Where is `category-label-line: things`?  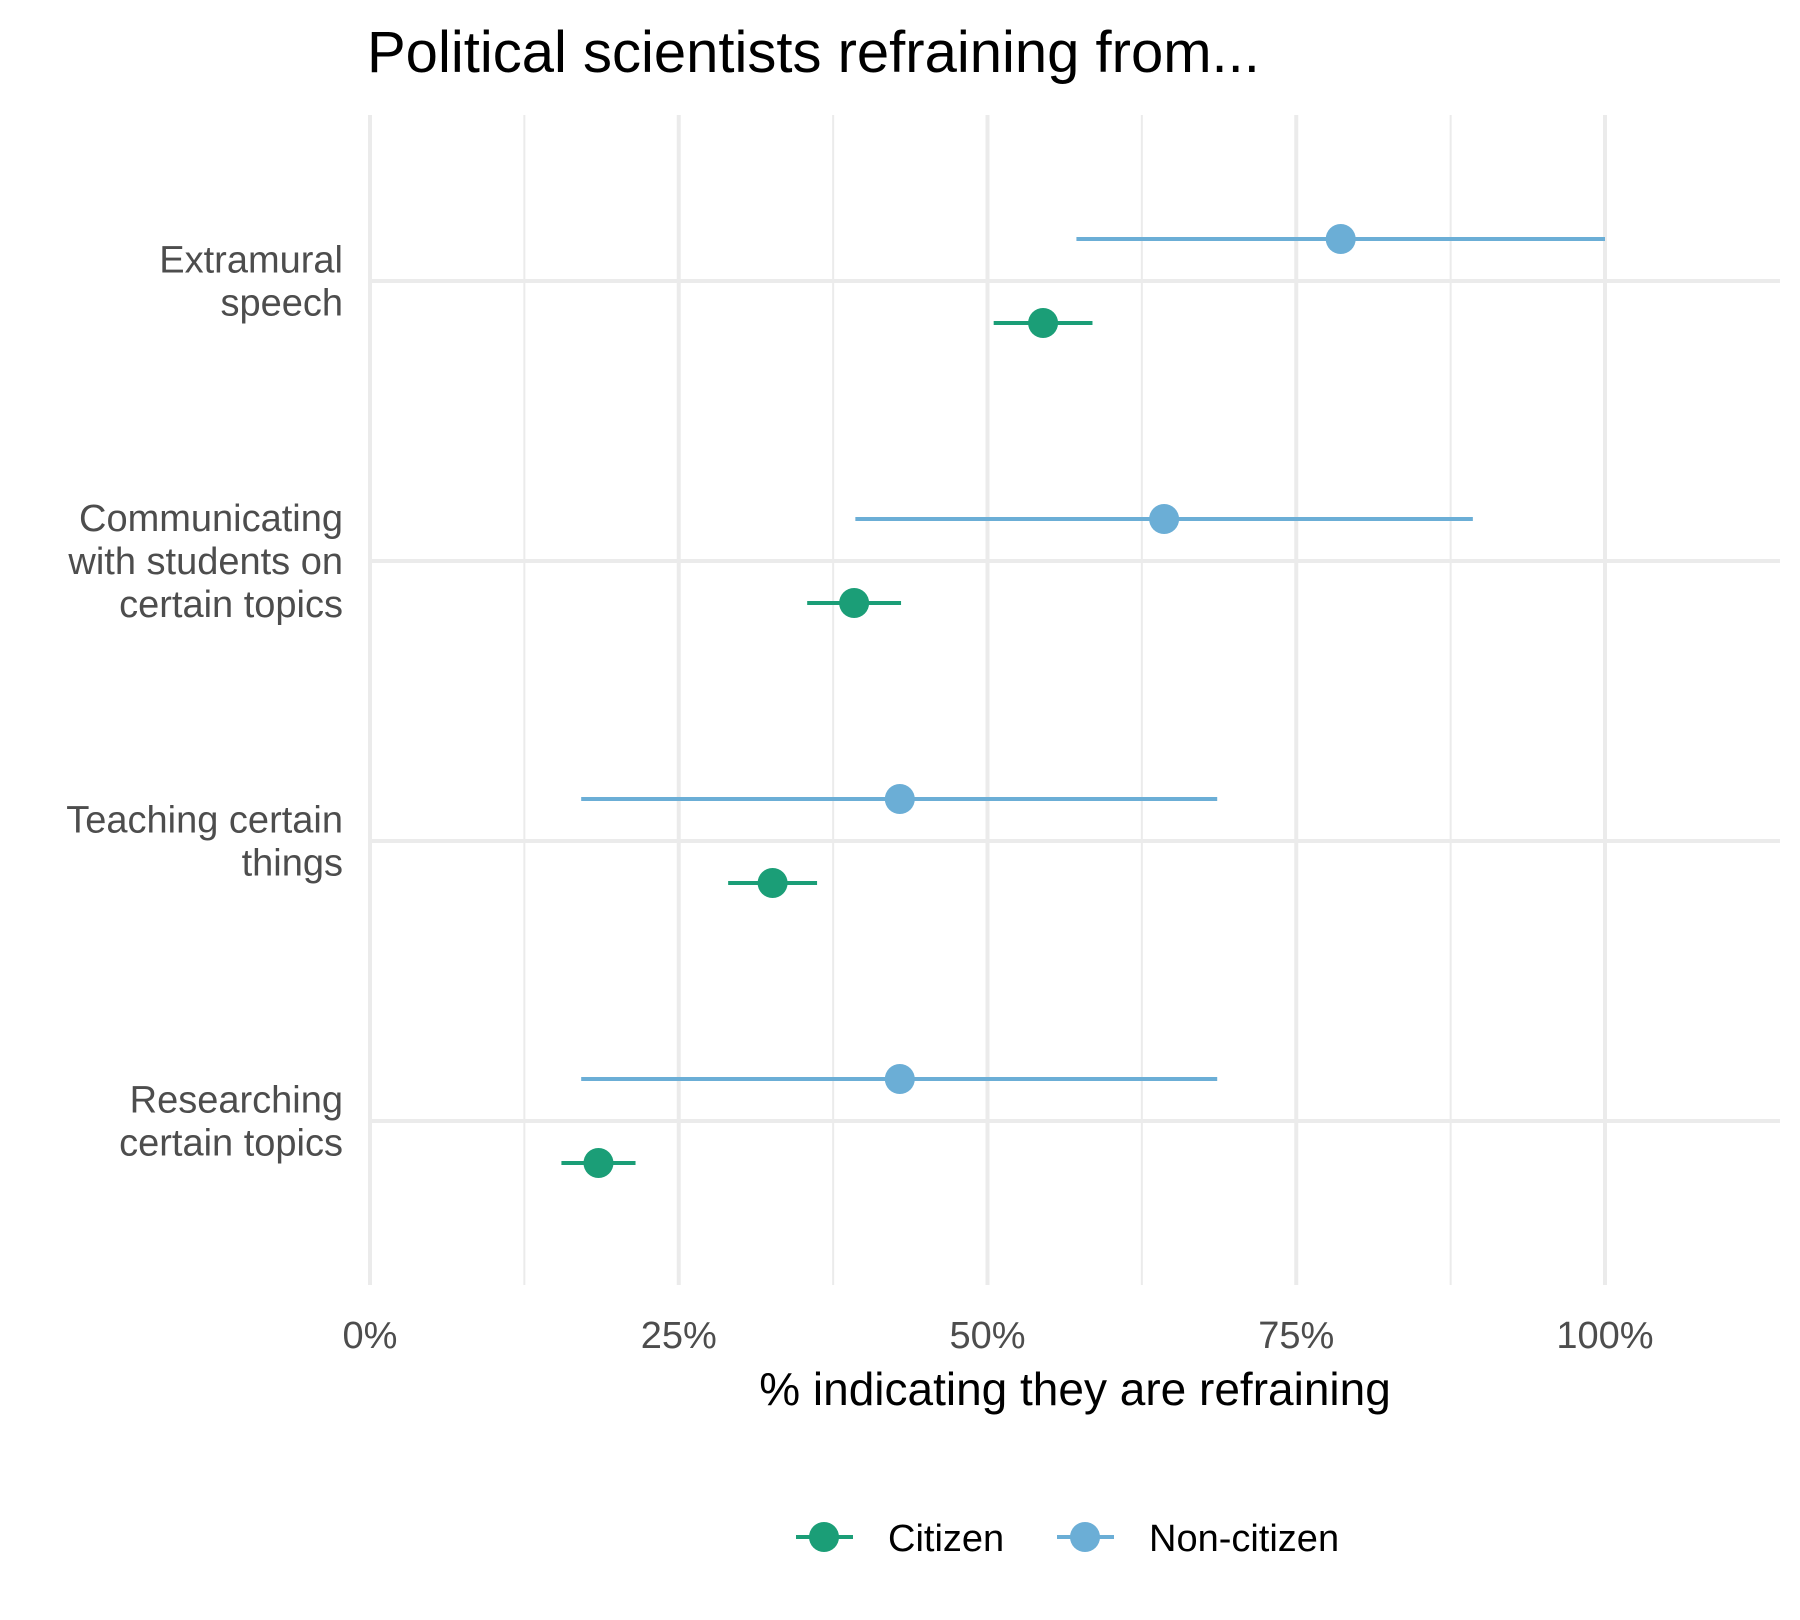 category-label-line: things is located at coordinates (292, 864).